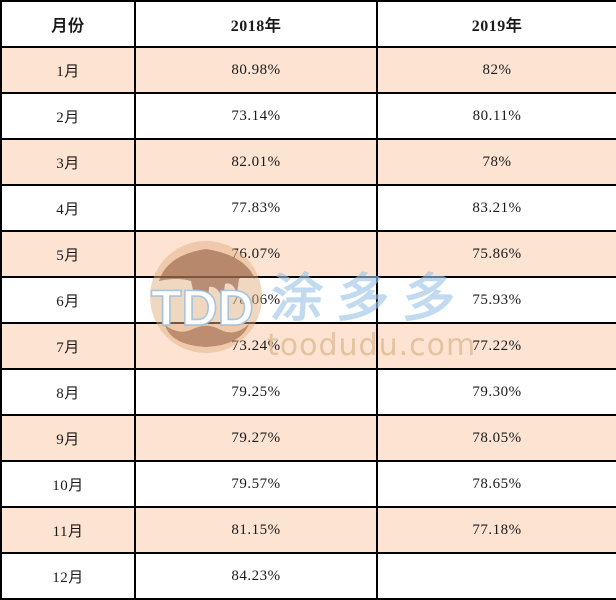 This screenshot has height=600, width=616. What do you see at coordinates (68, 70) in the screenshot?
I see `month-cell: 1月` at bounding box center [68, 70].